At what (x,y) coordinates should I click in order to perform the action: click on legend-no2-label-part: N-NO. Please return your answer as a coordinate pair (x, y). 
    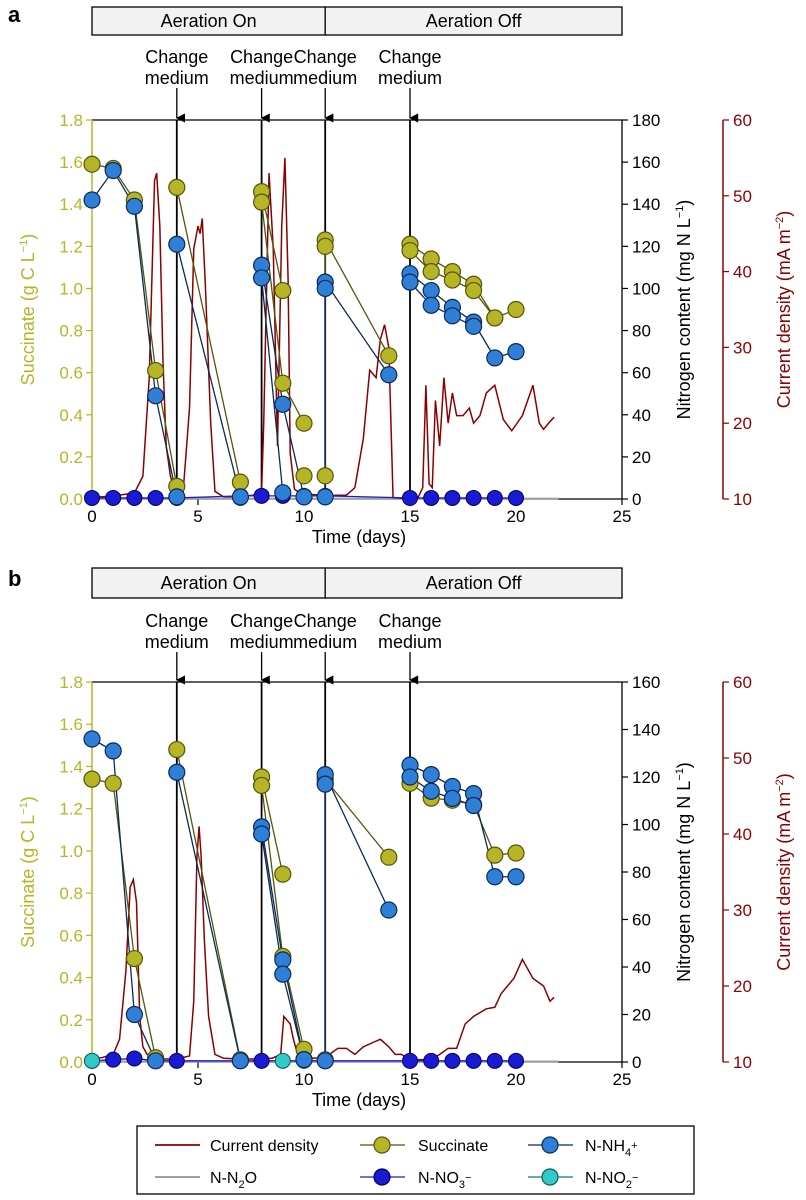
    Looking at the image, I should click on (605, 1178).